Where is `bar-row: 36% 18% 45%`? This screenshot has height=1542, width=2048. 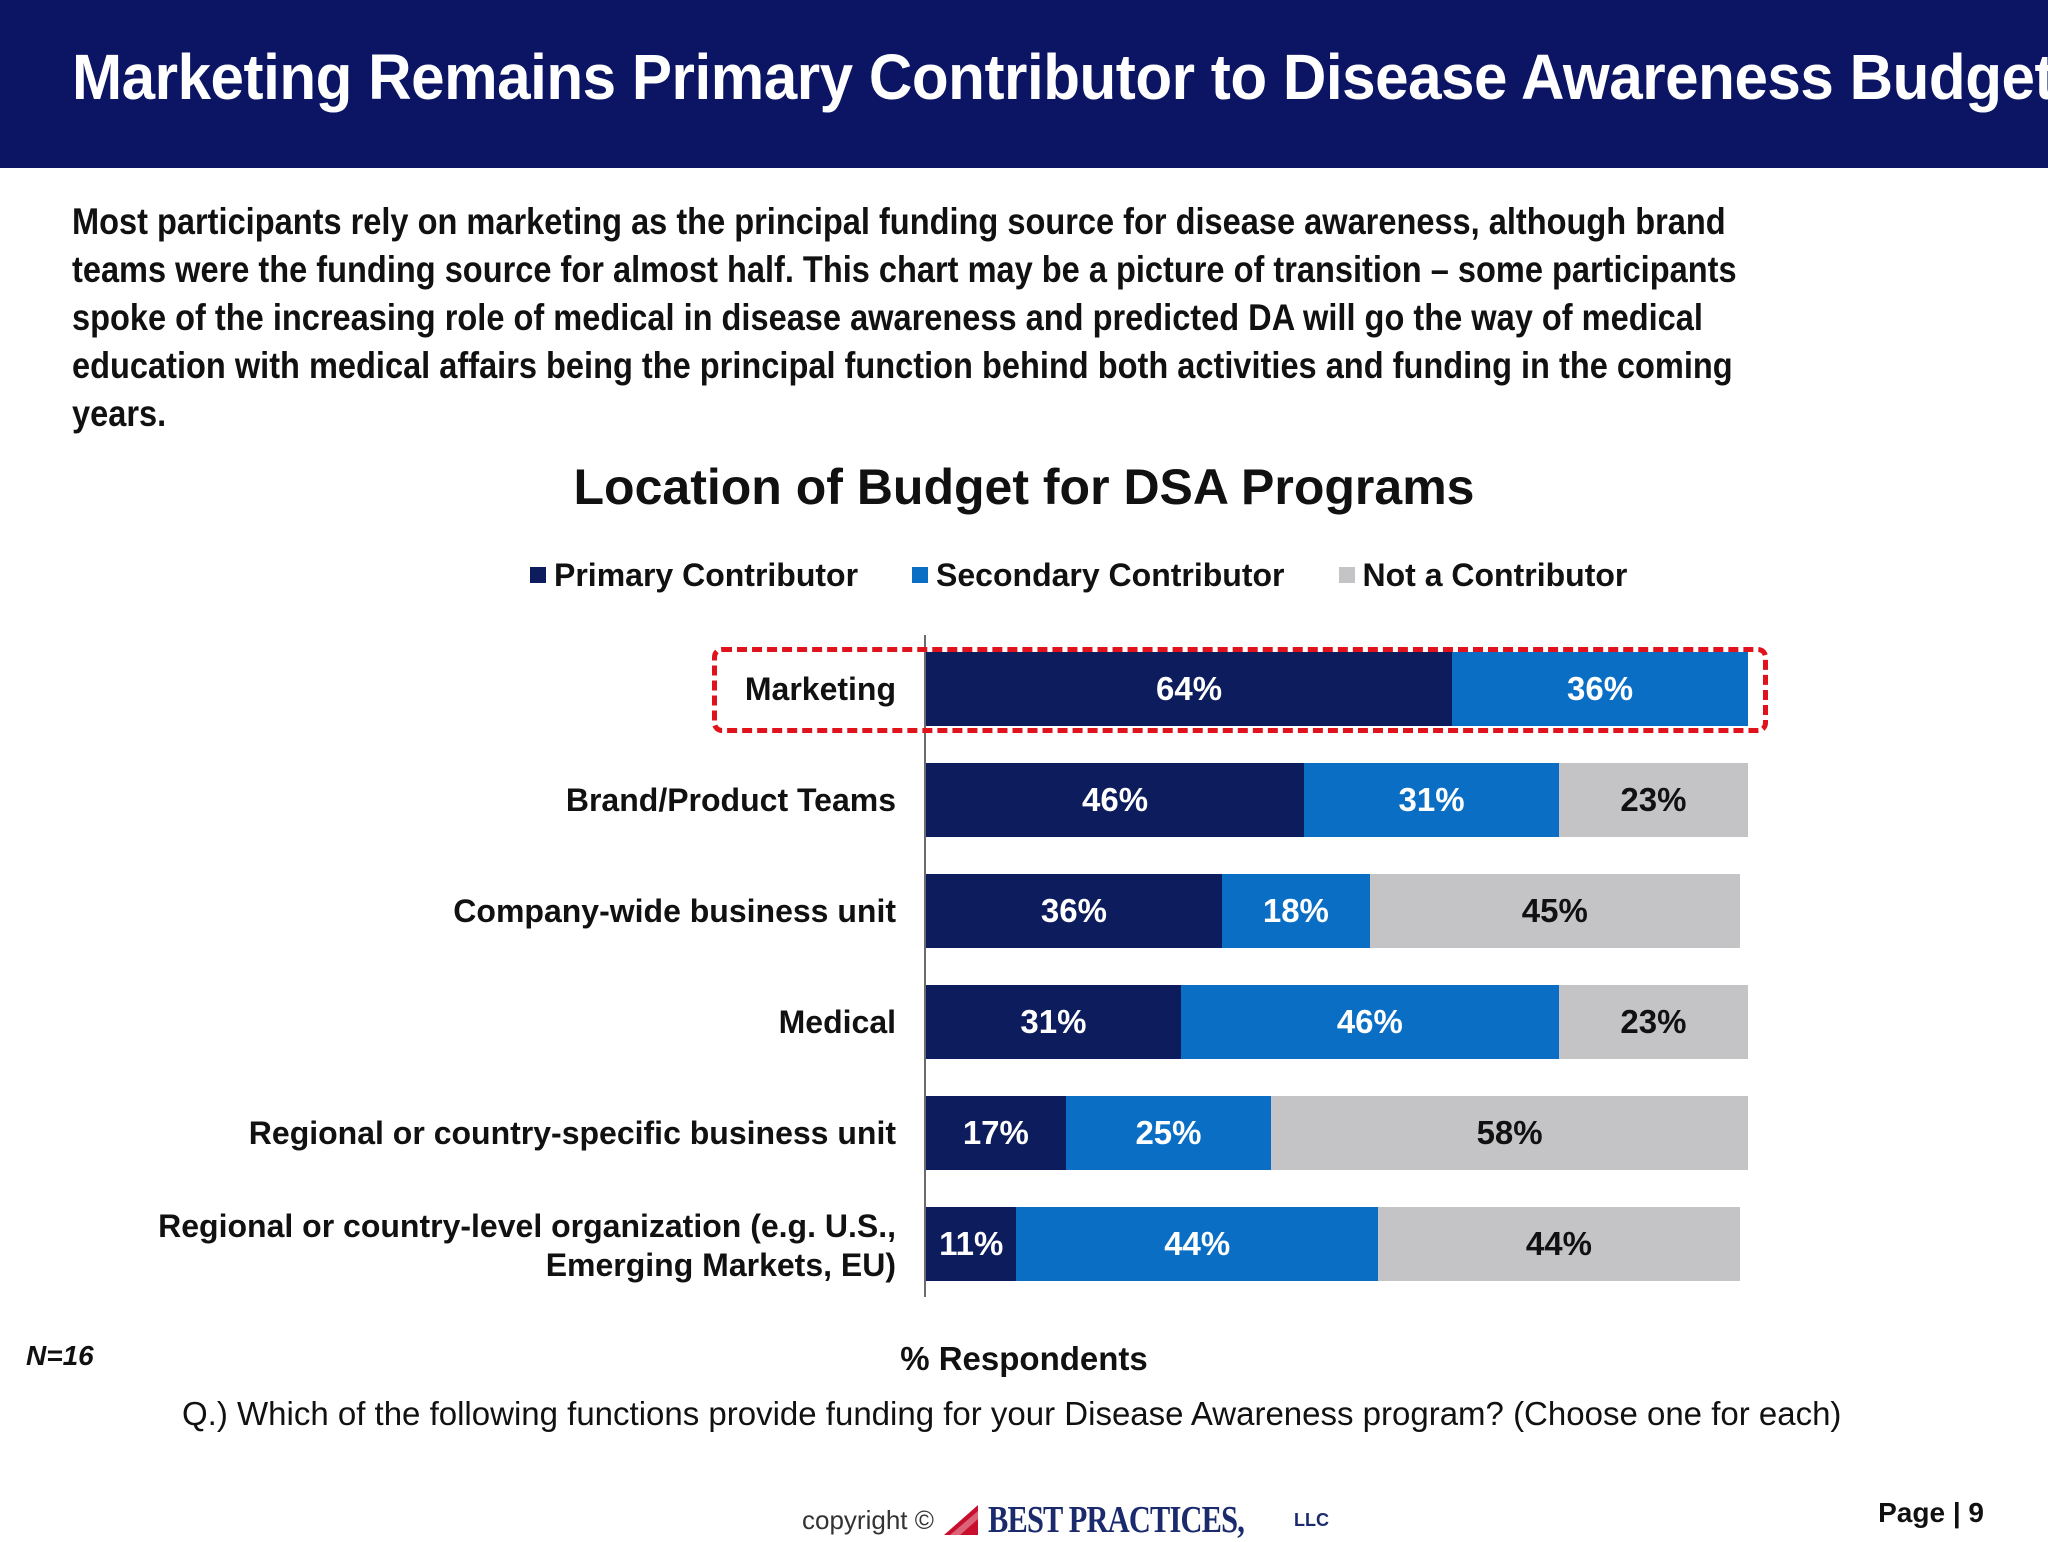 bar-row: 36% 18% 45% is located at coordinates (1337, 911).